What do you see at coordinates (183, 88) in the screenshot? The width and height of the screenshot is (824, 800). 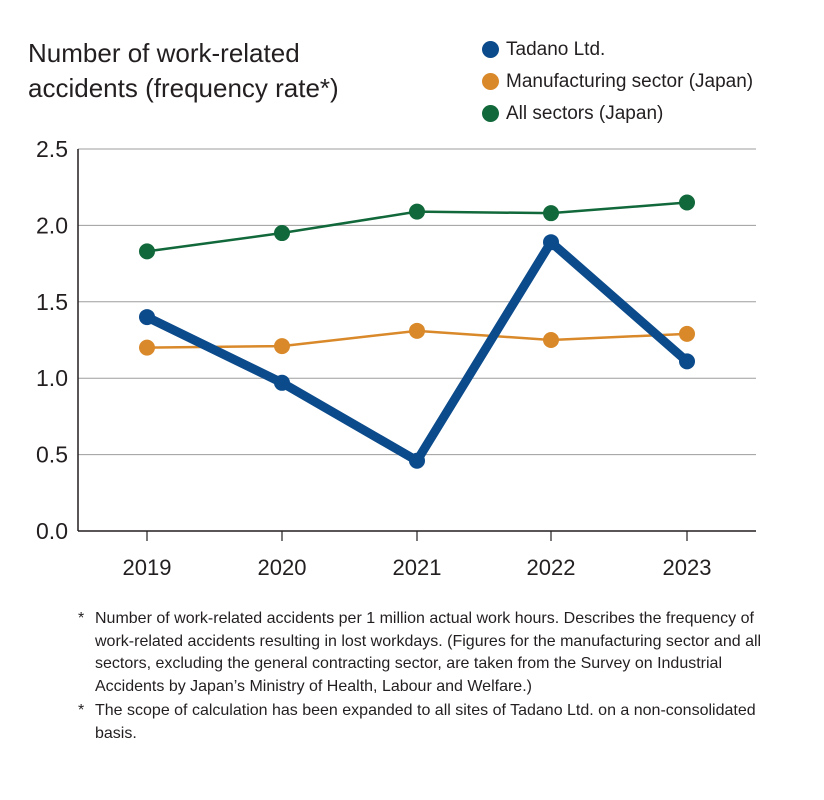 I see `chart-title-line-2: accidents (frequency rate*)` at bounding box center [183, 88].